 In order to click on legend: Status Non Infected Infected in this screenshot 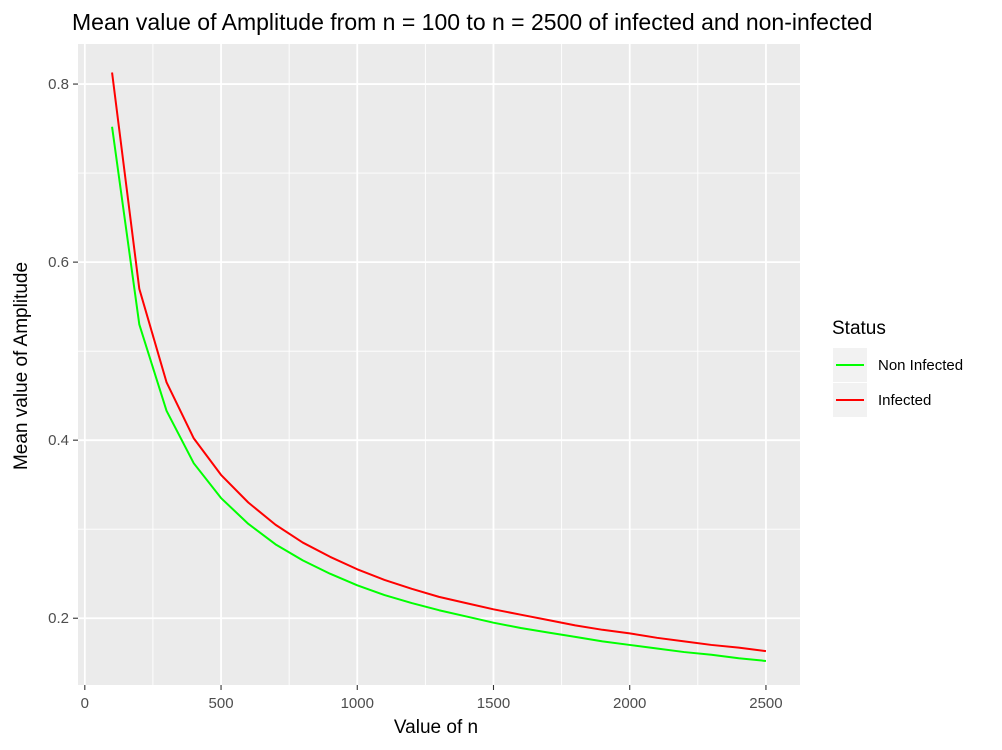, I will do `click(897, 367)`.